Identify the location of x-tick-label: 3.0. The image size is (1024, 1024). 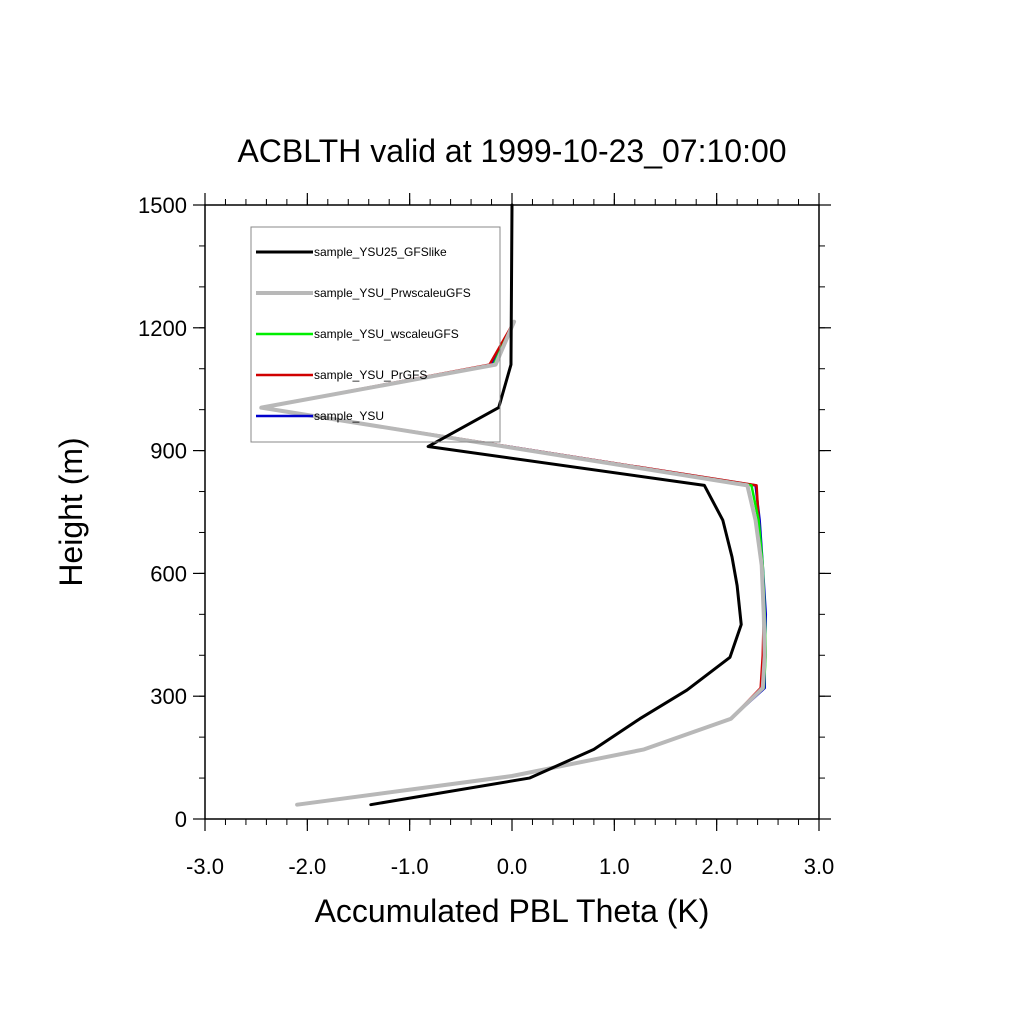
(819, 866).